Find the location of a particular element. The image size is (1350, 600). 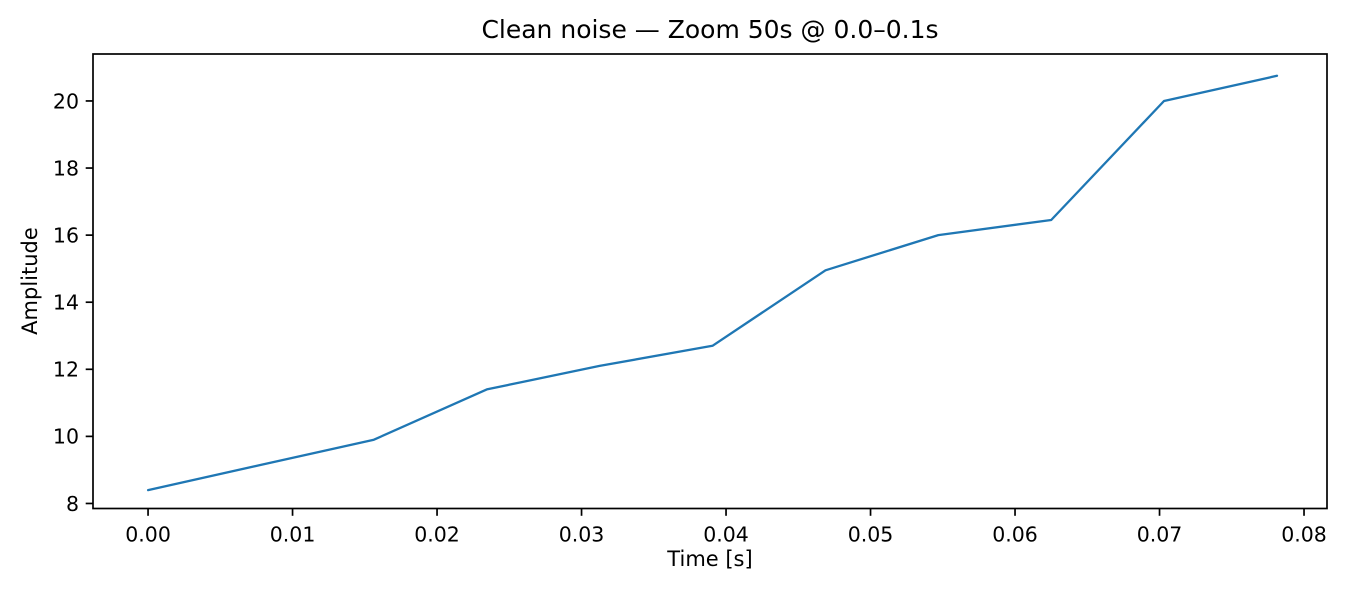

y-axis-ticks: 8 10 12 14 16 18 20 is located at coordinates (73, 302).